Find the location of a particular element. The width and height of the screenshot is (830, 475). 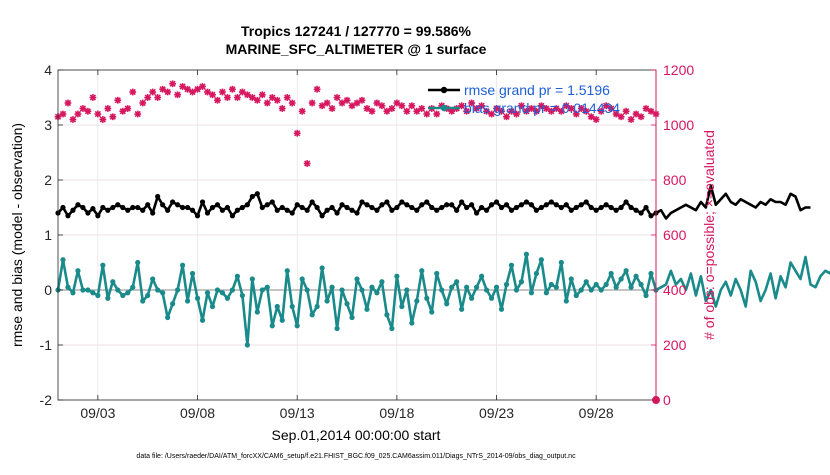

y-axis-right: 0 200 400 600 800 1000 1200 is located at coordinates (672, 235).